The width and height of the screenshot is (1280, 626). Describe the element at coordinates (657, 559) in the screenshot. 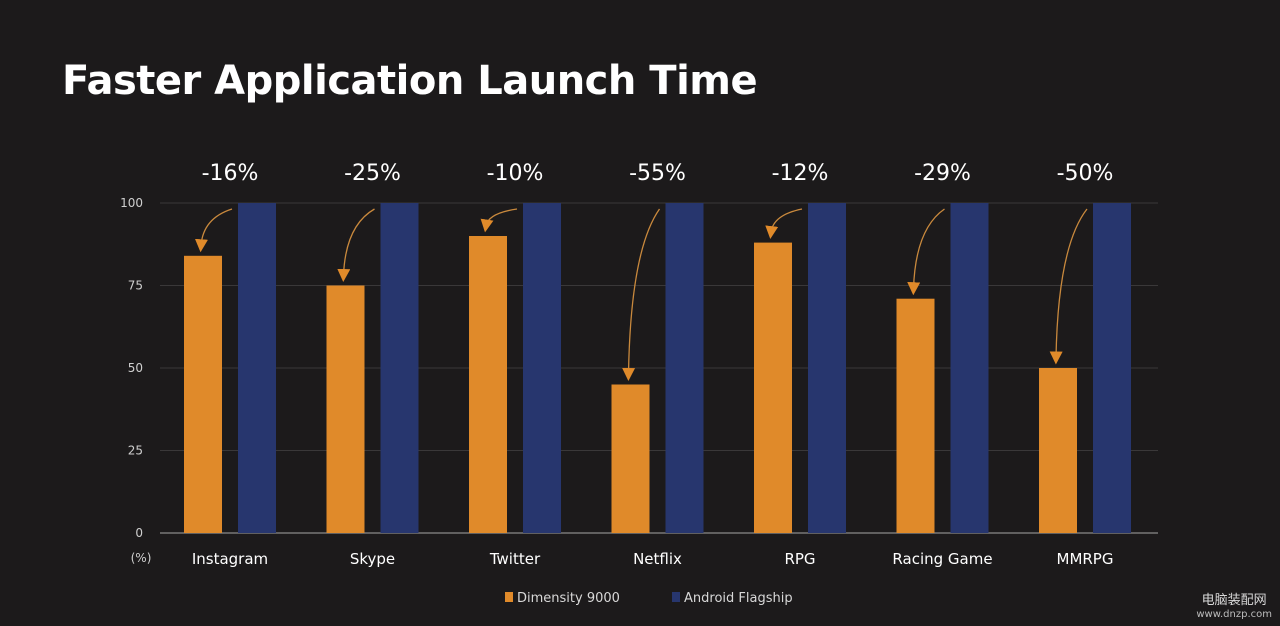

I see `x-category-label: Netflix` at that location.